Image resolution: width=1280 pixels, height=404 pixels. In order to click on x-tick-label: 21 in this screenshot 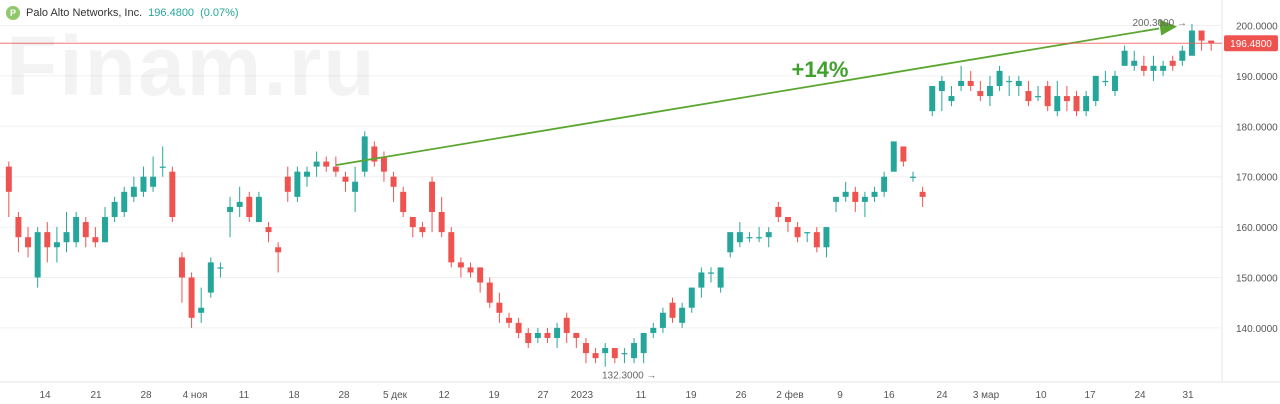, I will do `click(96, 395)`.